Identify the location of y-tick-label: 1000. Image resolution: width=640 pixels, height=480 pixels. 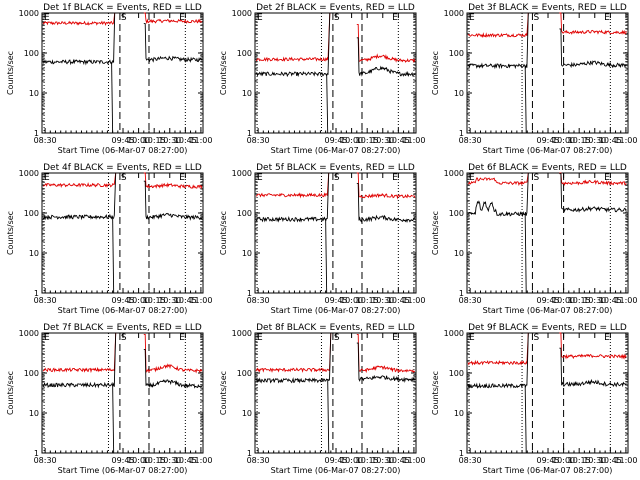
(242, 333).